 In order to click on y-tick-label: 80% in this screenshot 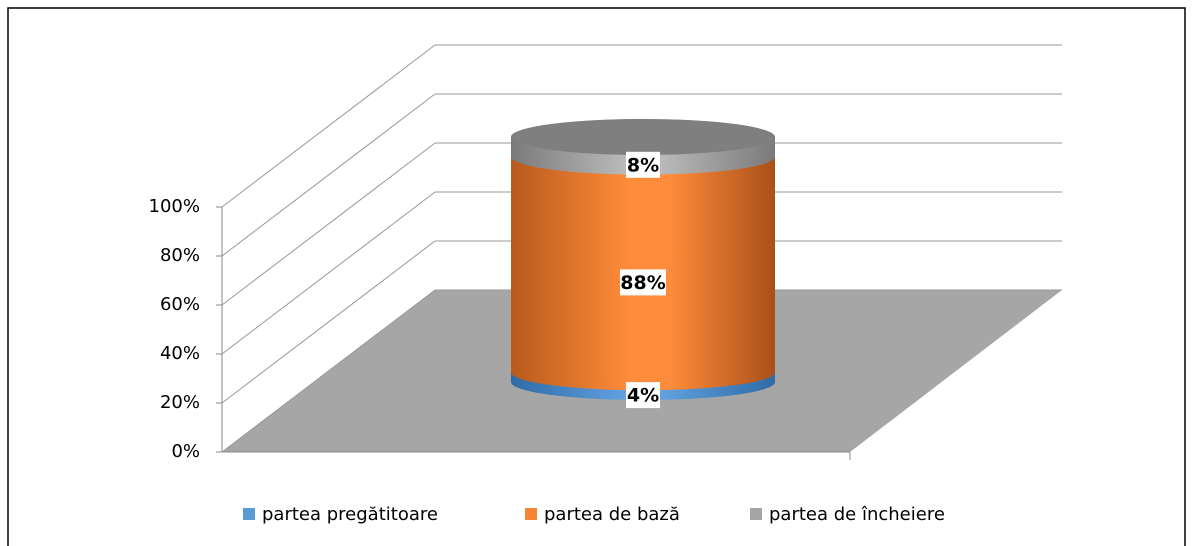, I will do `click(180, 255)`.